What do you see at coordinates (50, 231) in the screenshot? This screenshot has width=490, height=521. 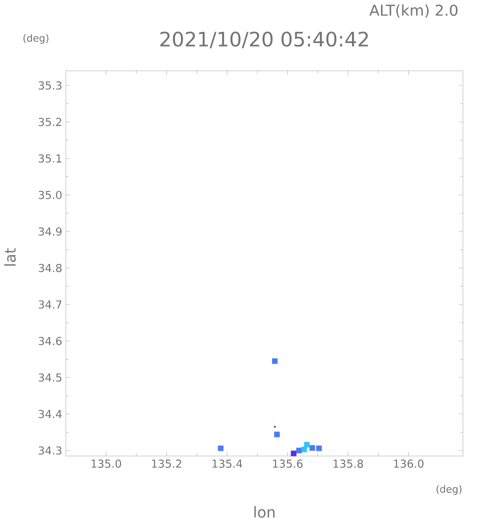 I see `y-tick-label: 34.9` at bounding box center [50, 231].